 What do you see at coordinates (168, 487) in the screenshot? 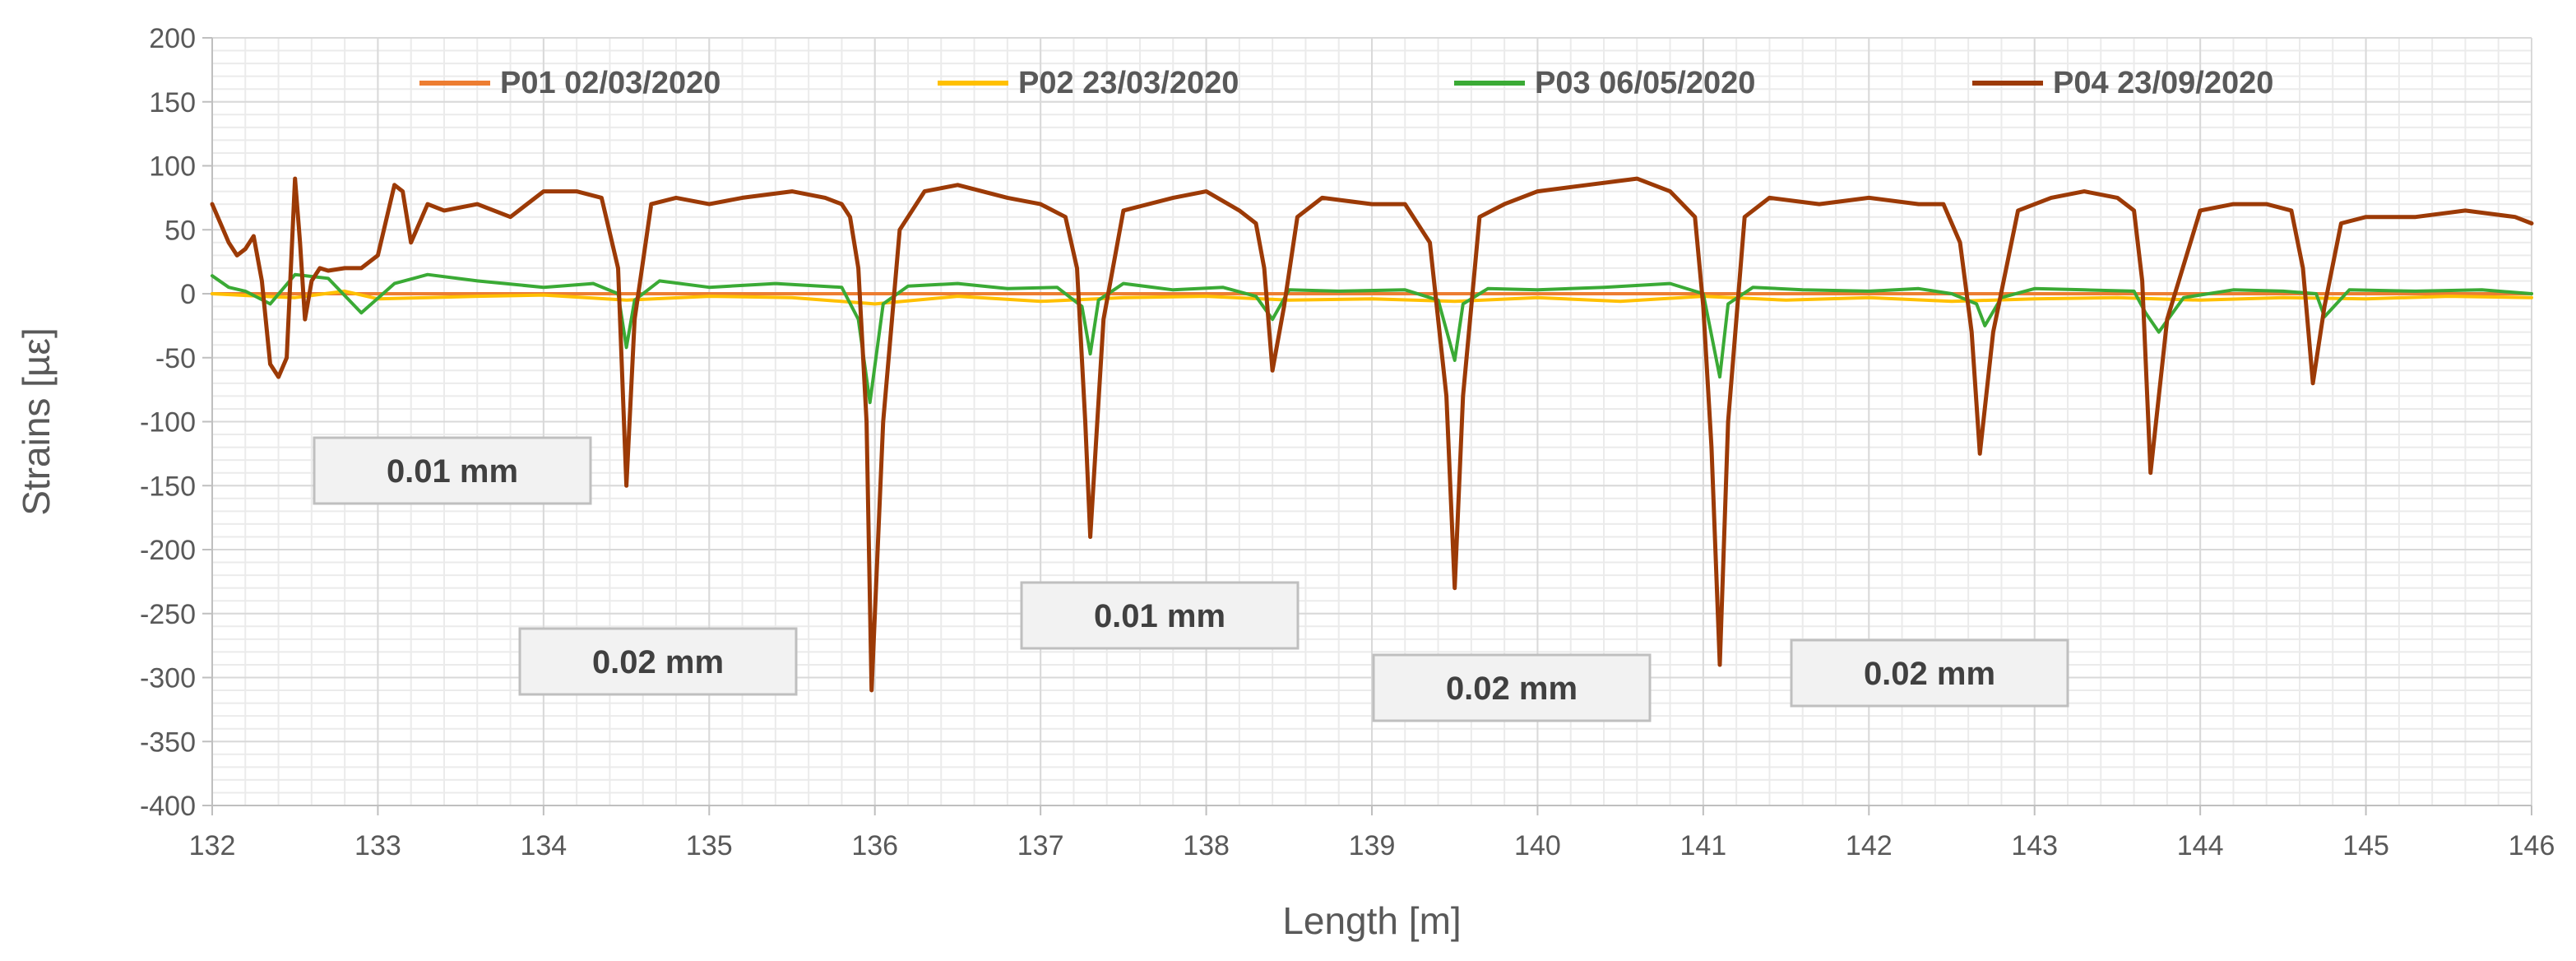
I see `y-tick-label: -150` at bounding box center [168, 487].